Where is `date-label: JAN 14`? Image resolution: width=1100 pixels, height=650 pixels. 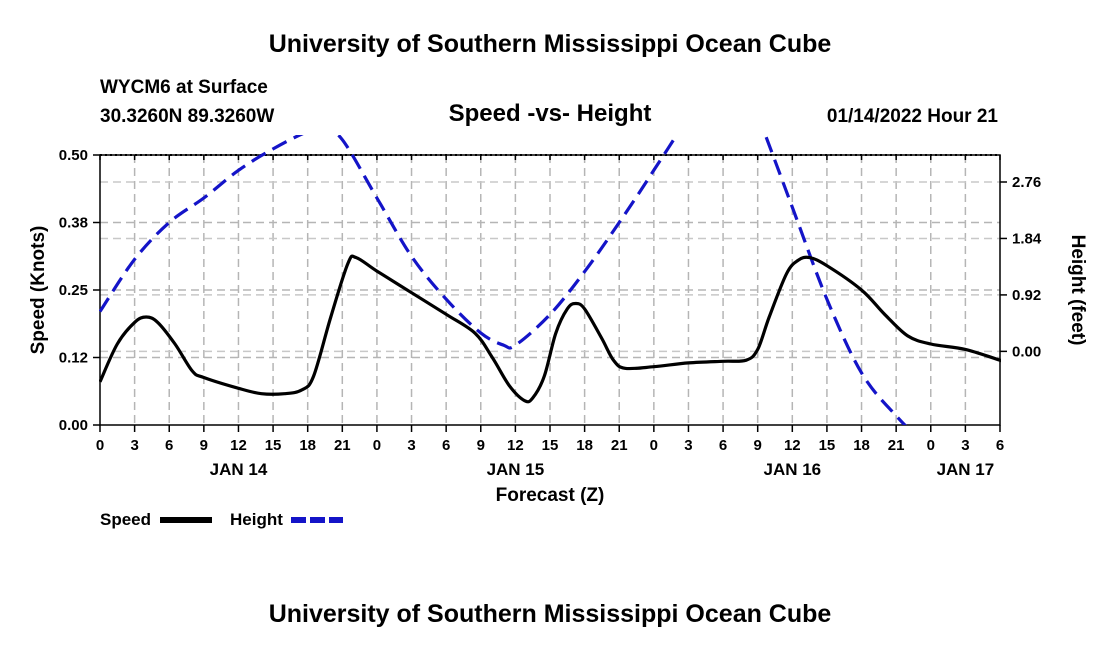 date-label: JAN 14 is located at coordinates (239, 469).